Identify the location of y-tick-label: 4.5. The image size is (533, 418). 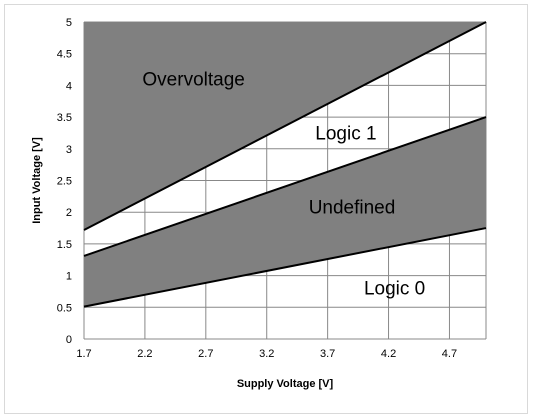
(64, 55).